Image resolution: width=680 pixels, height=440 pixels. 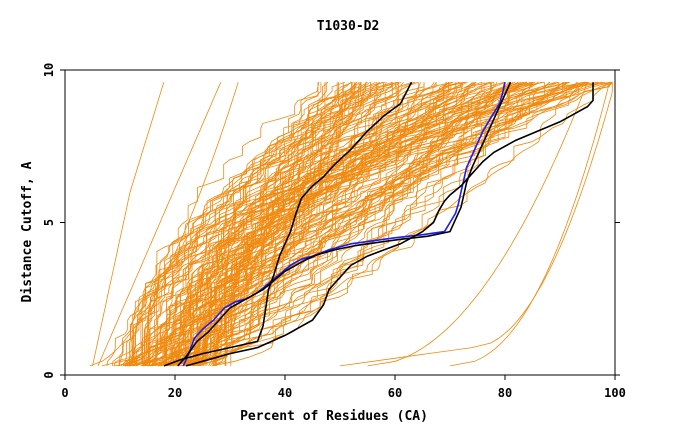 I want to click on y-axis-label: Distance Cutoff, A, so click(x=27, y=231).